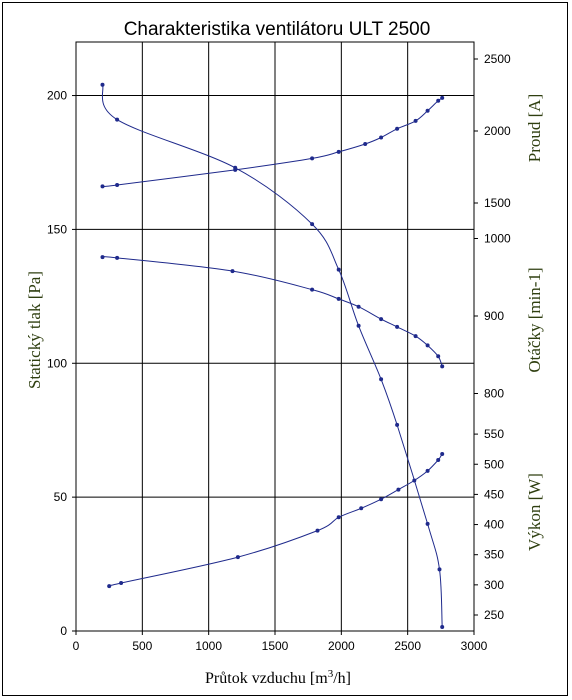 The image size is (572, 700). Describe the element at coordinates (34, 330) in the screenshot. I see `left-axis-label: Statický tlak [Pa]` at that location.